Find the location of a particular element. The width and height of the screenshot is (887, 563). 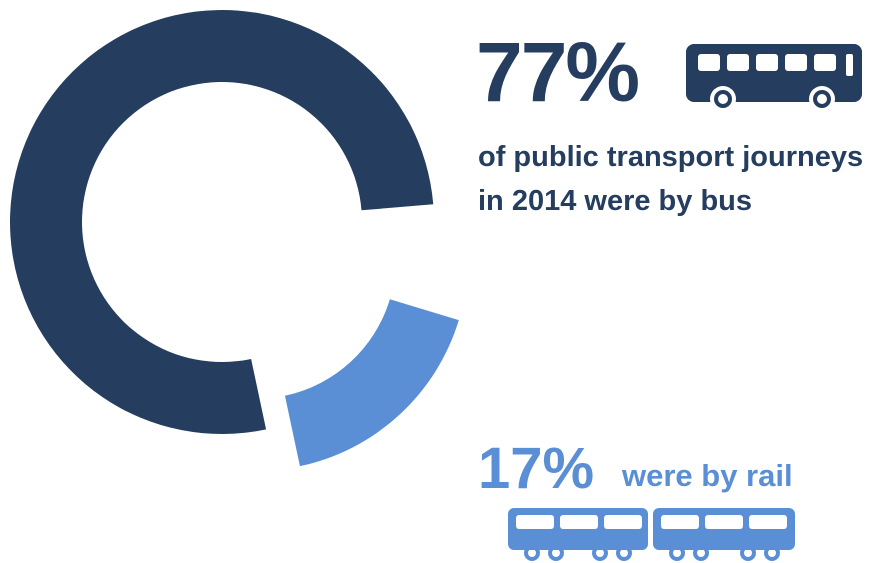

main-percent: 77% is located at coordinates (558, 72).